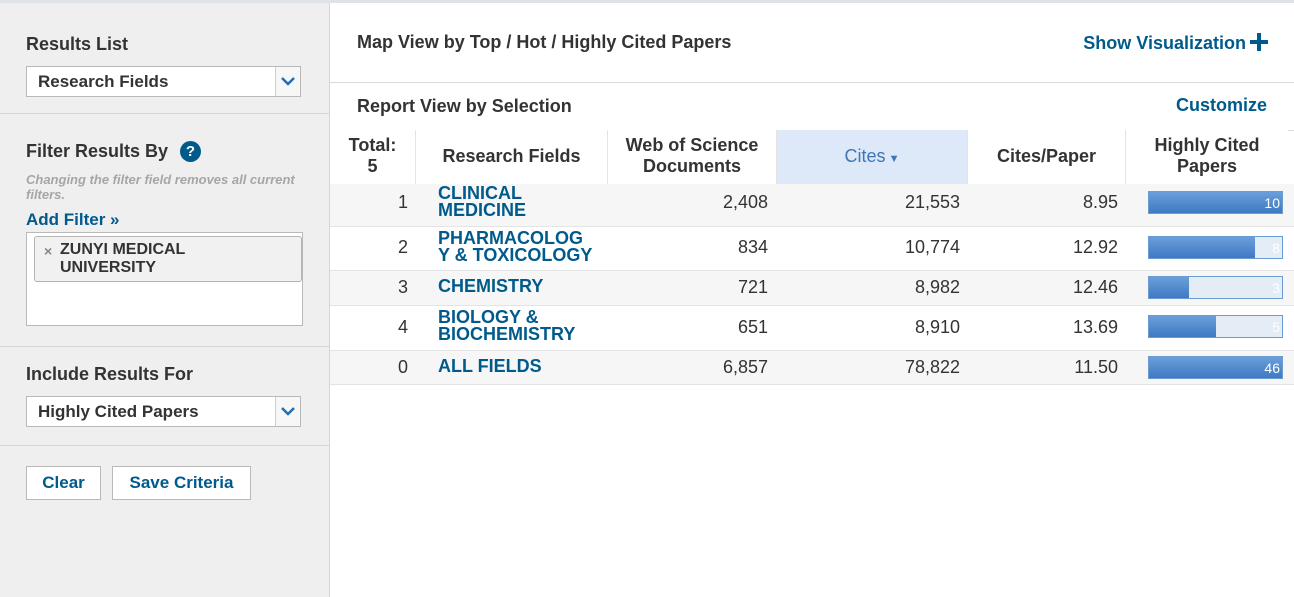  I want to click on highly-cited-bar: 8, so click(1215, 247).